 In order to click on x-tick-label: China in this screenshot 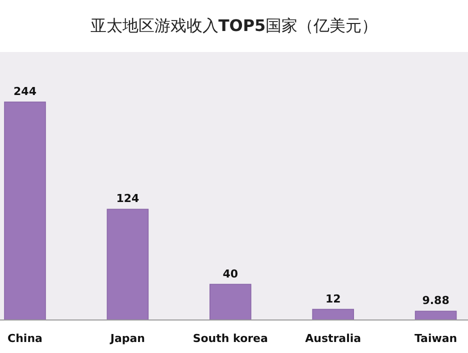, I will do `click(25, 338)`.